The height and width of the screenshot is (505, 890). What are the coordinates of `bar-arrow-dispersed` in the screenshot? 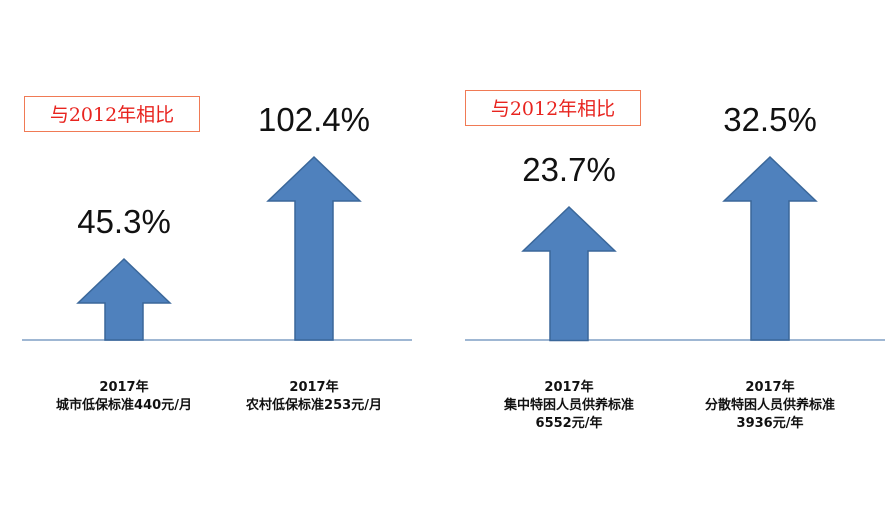 It's located at (770, 248).